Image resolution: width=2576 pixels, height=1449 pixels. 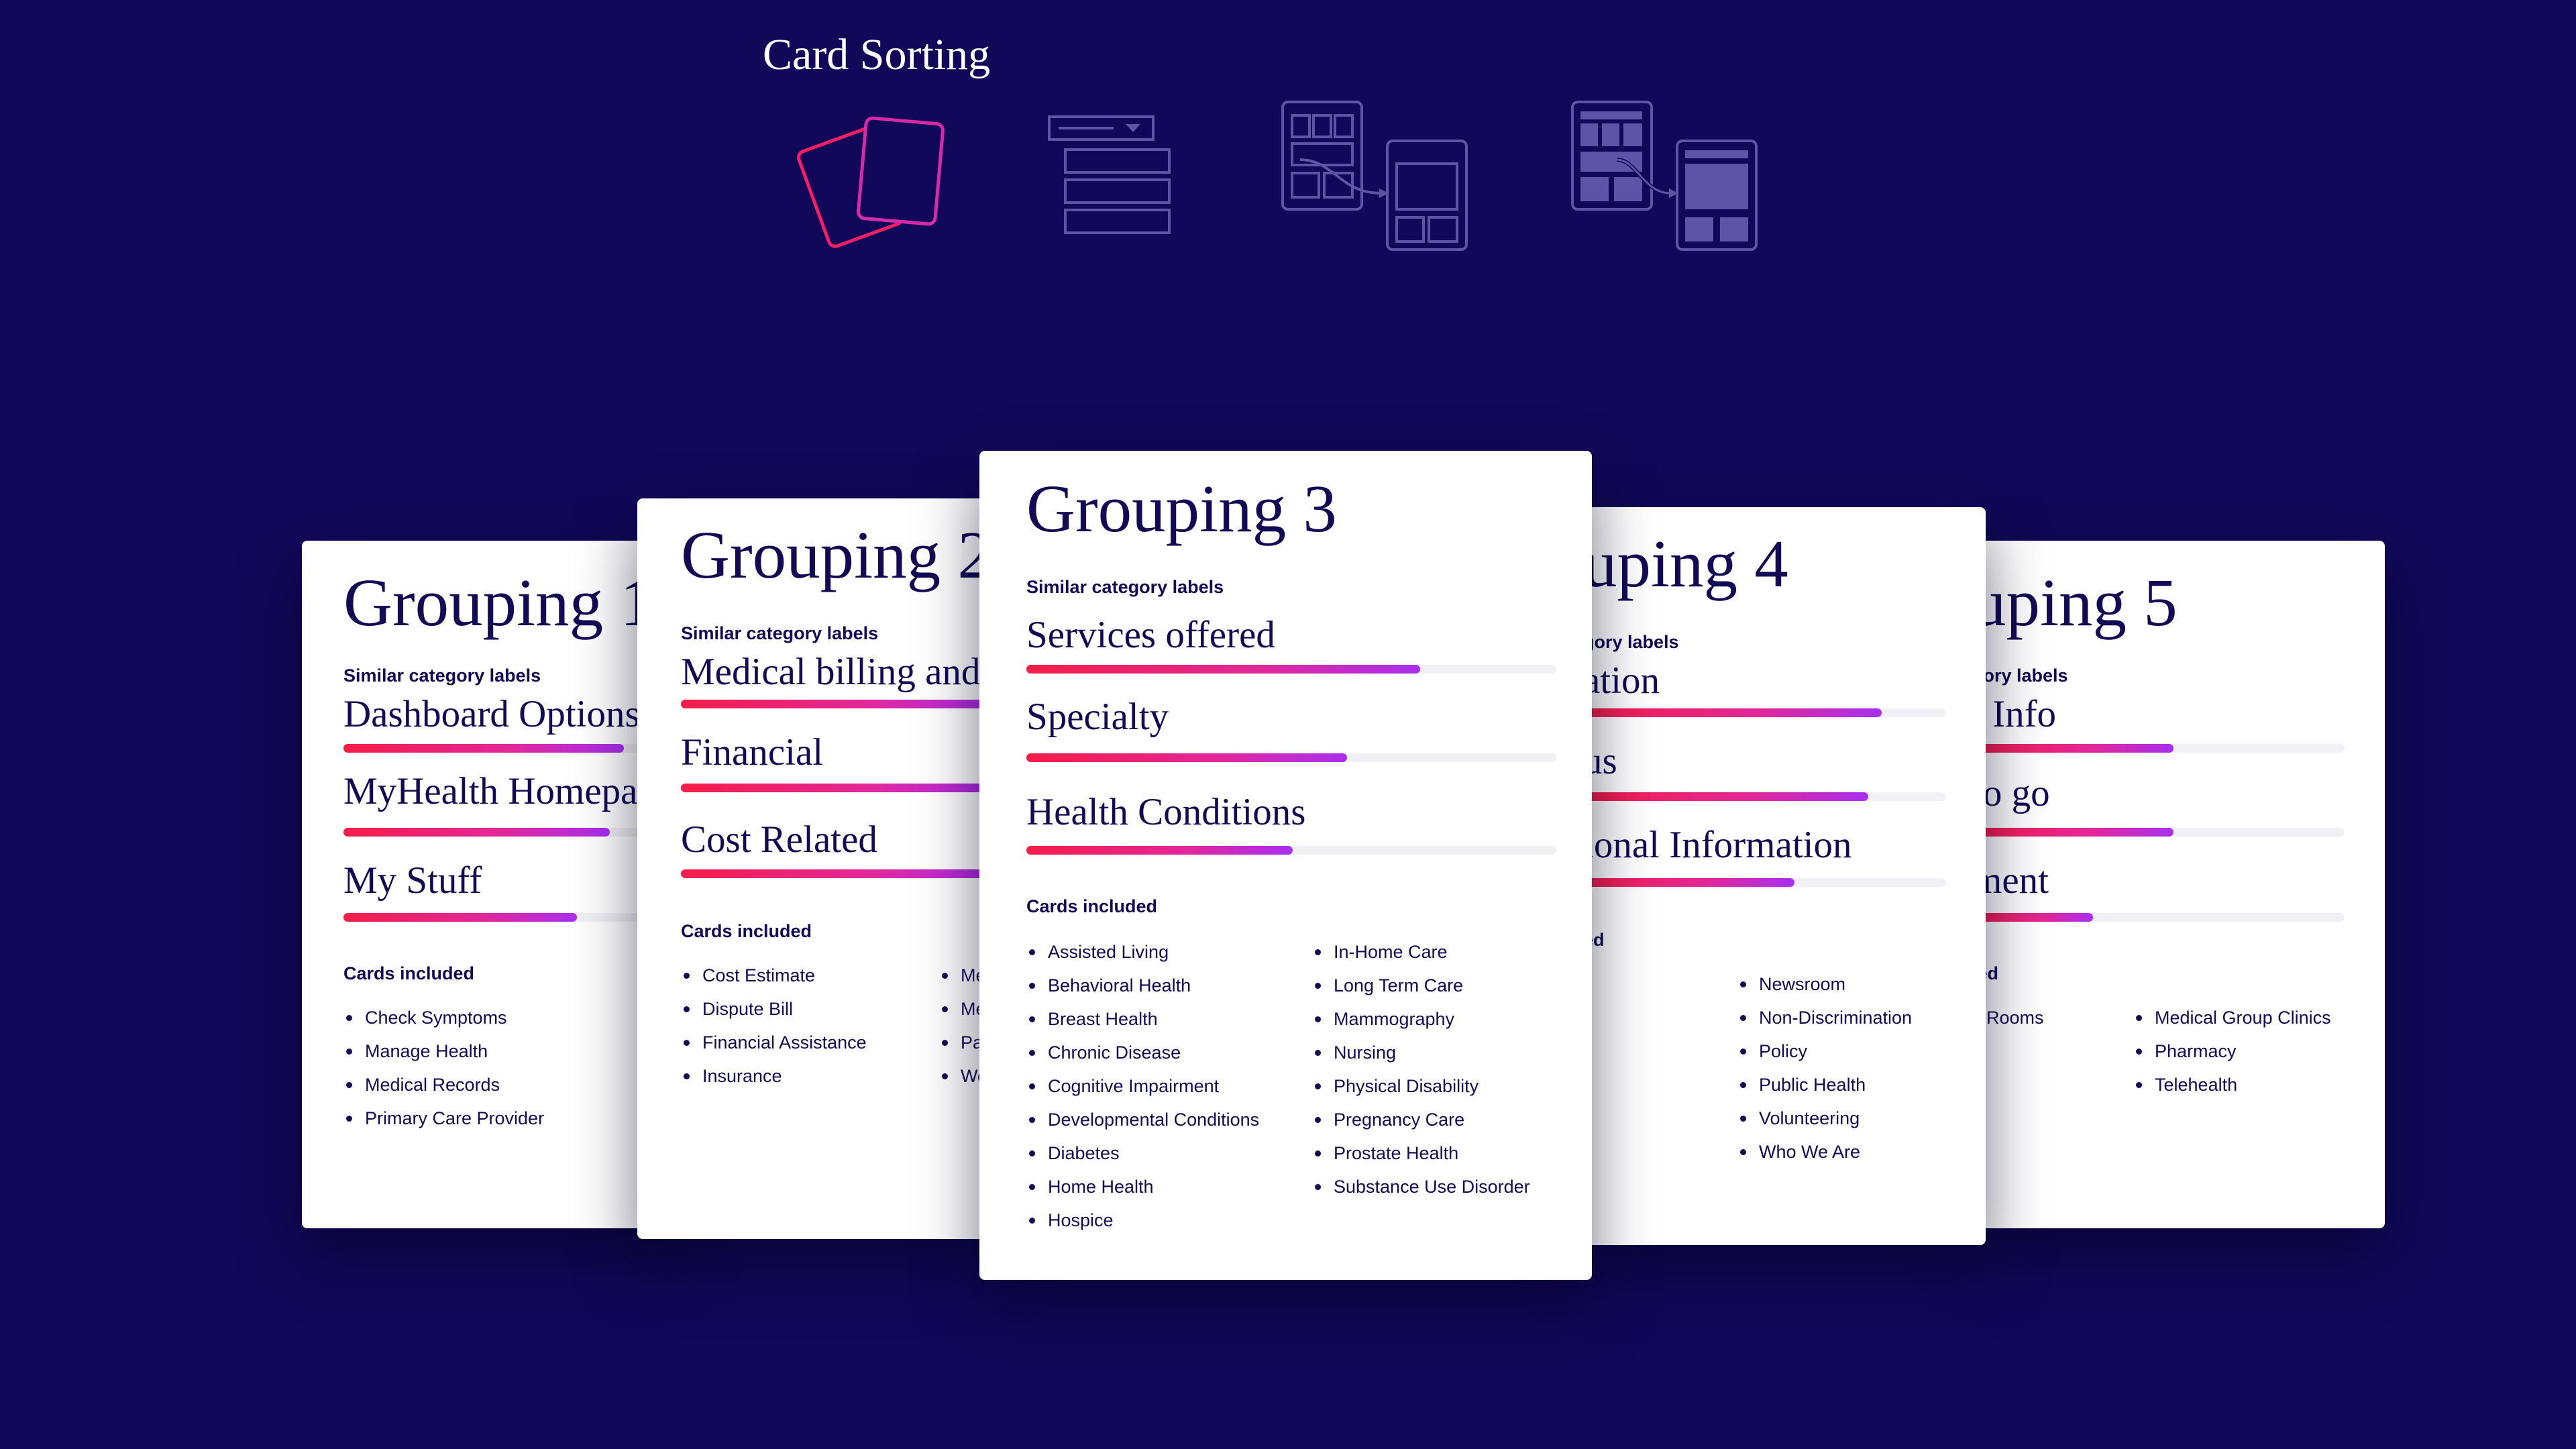 What do you see at coordinates (2020, 675) in the screenshot?
I see `grouping-5-subtitle: gory labels` at bounding box center [2020, 675].